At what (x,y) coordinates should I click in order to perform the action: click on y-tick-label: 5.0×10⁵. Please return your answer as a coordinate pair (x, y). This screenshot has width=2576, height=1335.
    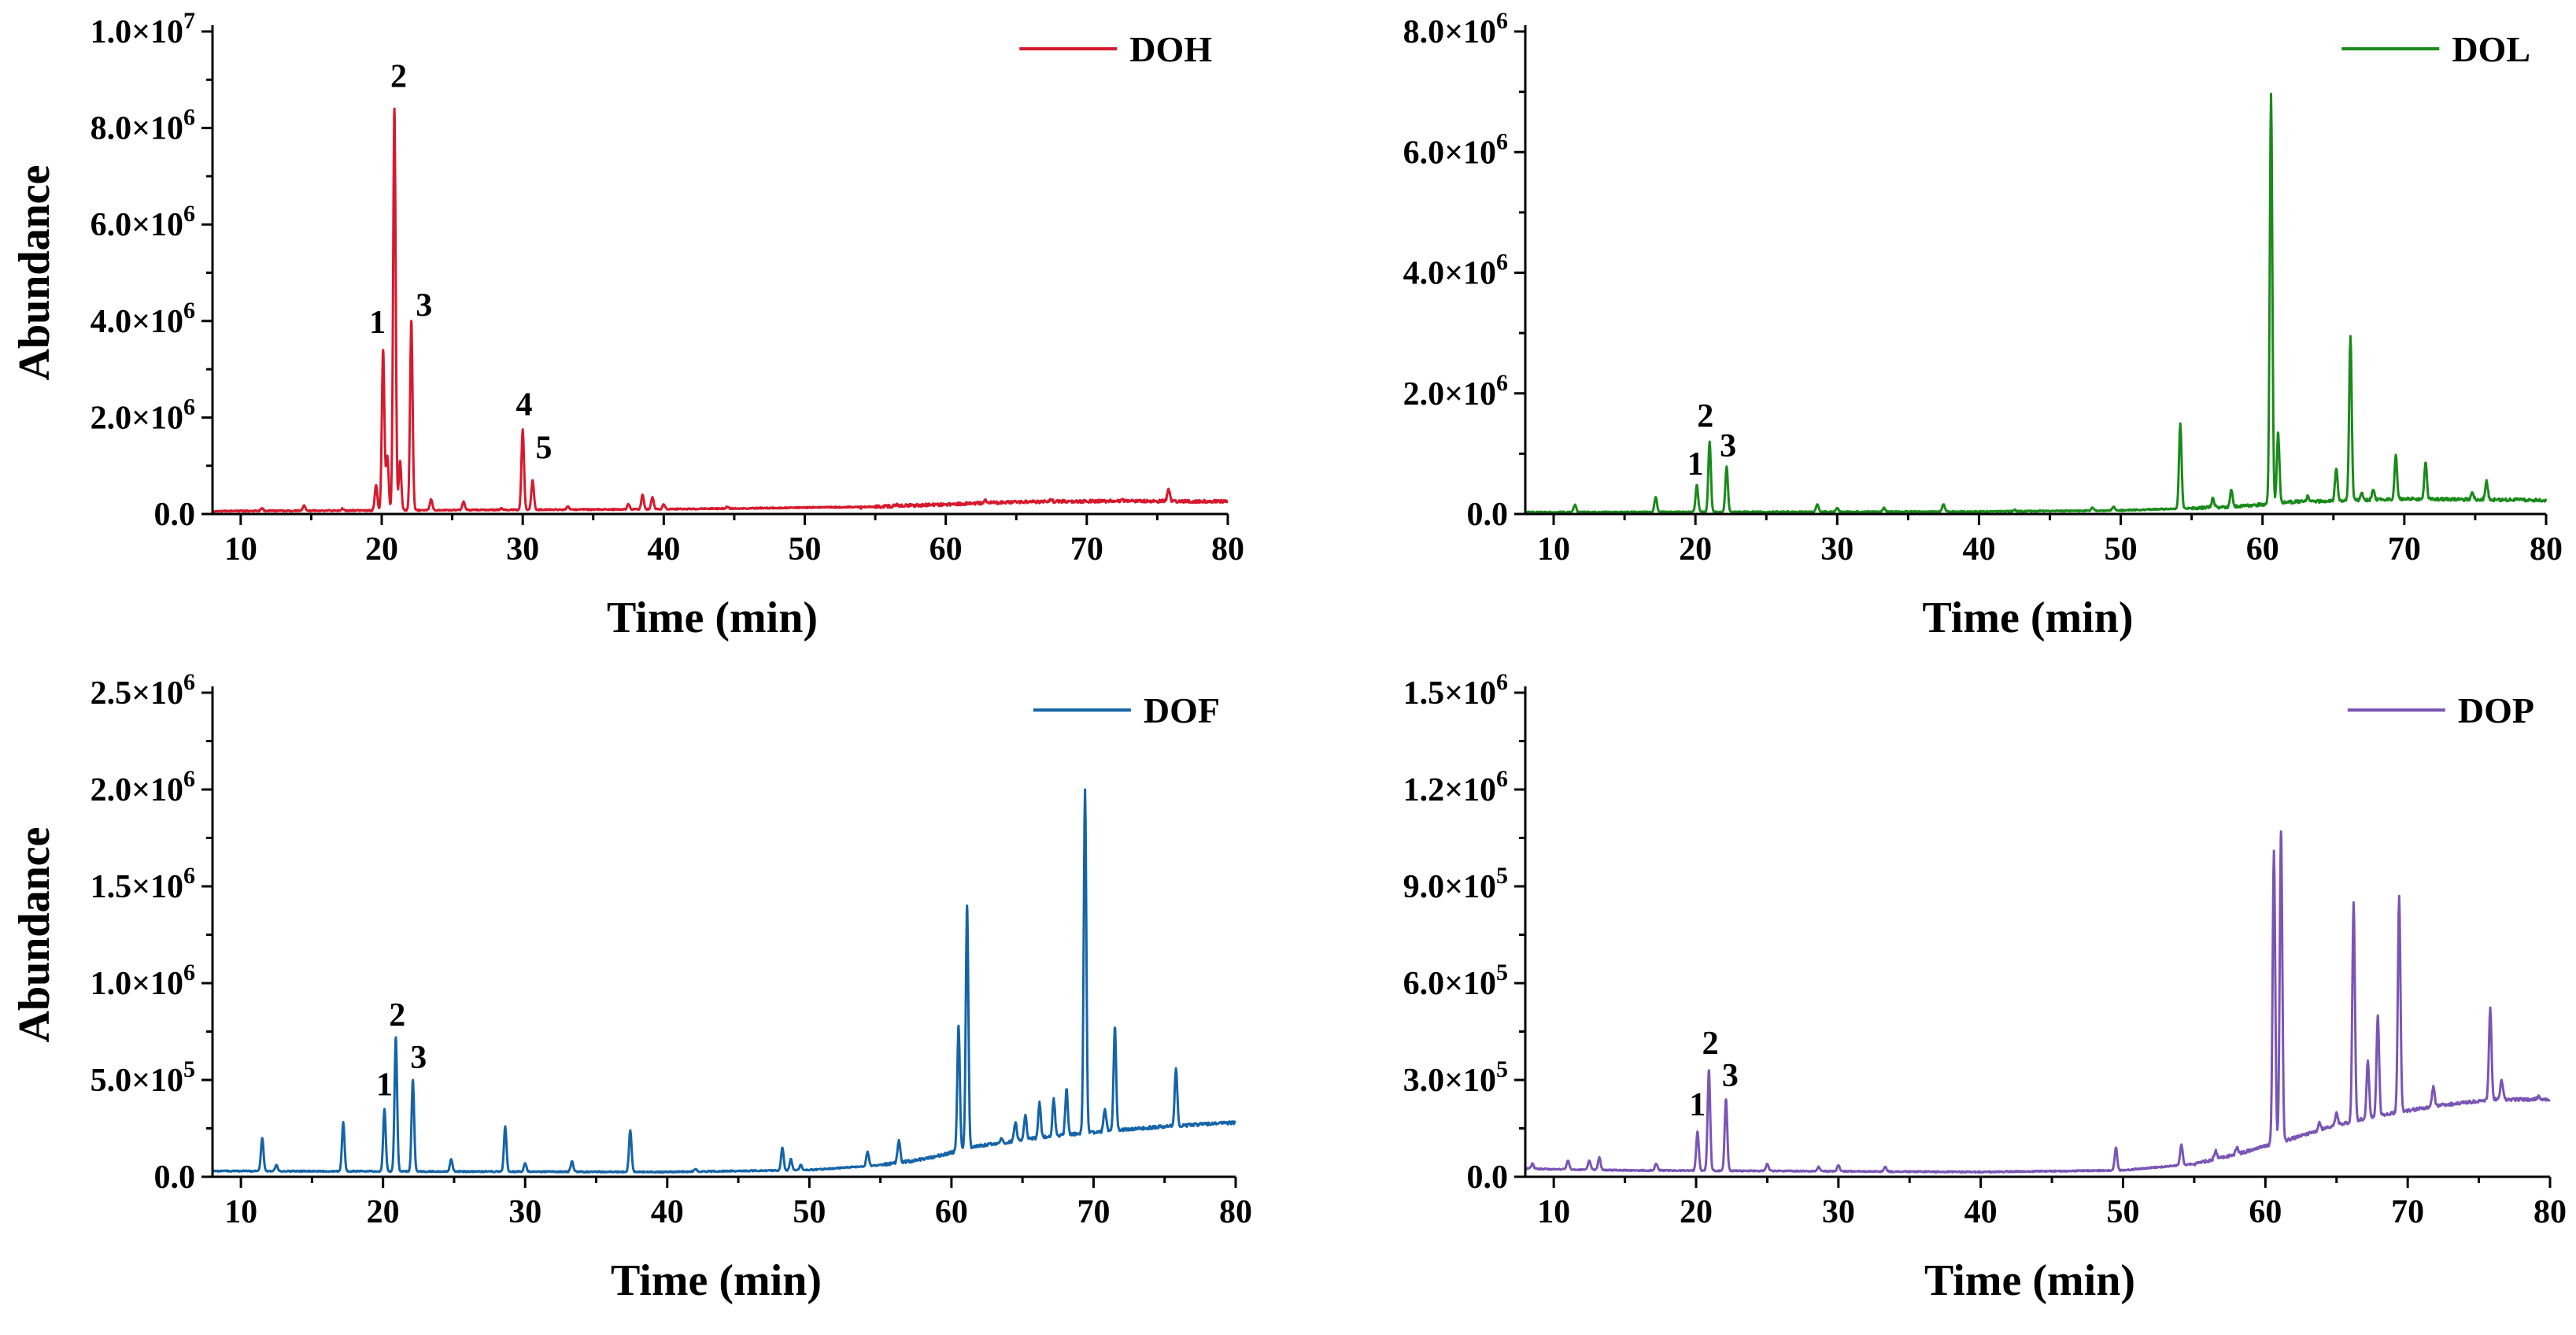
    Looking at the image, I should click on (143, 1077).